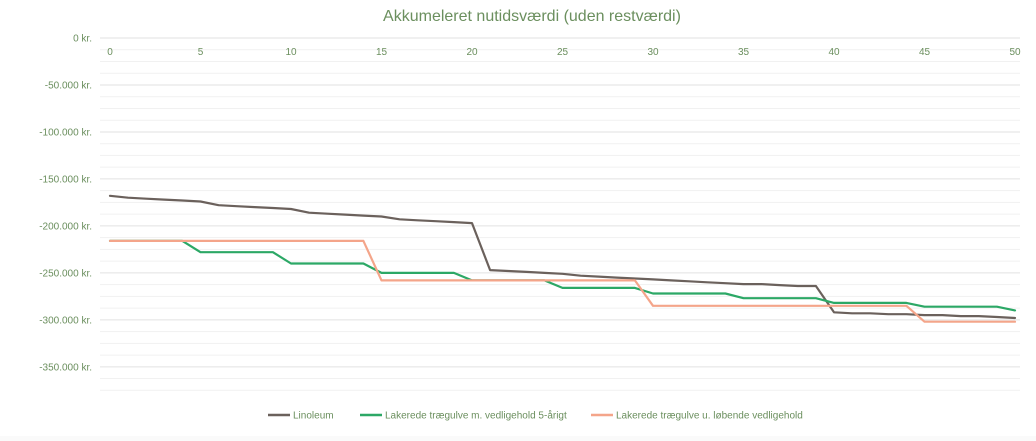 This screenshot has height=441, width=1036. What do you see at coordinates (65, 179) in the screenshot?
I see `y-tick-label: -150.000 kr.` at bounding box center [65, 179].